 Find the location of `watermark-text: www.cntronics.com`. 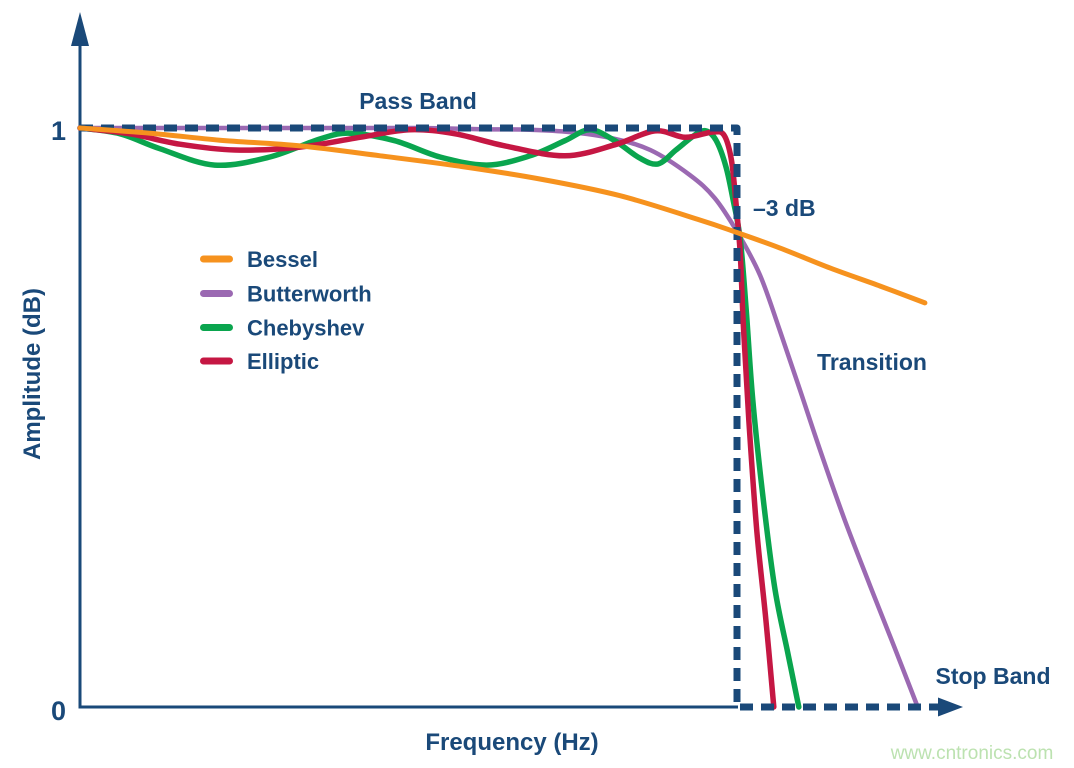

watermark-text: www.cntronics.com is located at coordinates (972, 753).